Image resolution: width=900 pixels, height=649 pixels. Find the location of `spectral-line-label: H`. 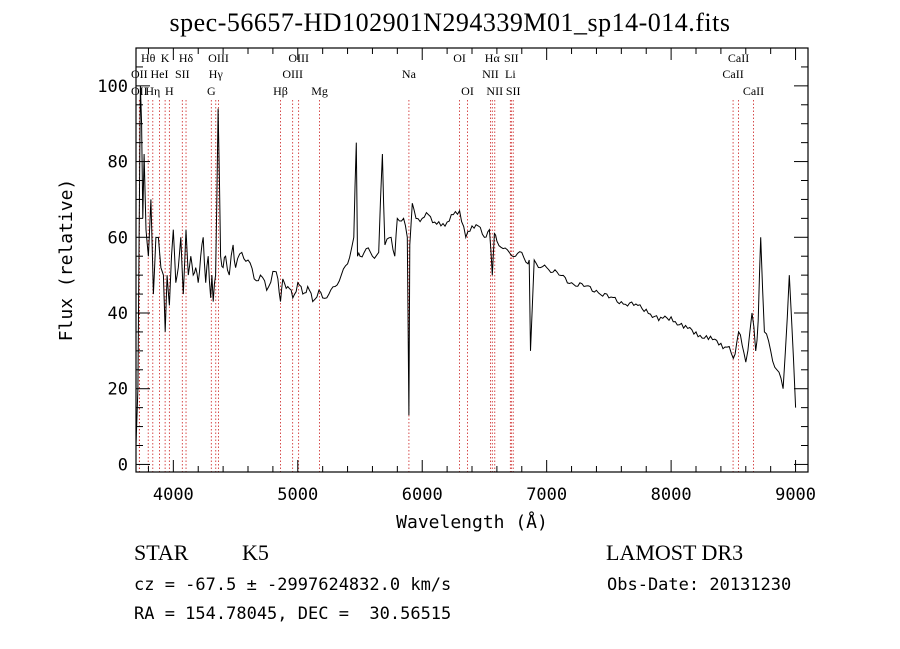

spectral-line-label: H is located at coordinates (169, 91).